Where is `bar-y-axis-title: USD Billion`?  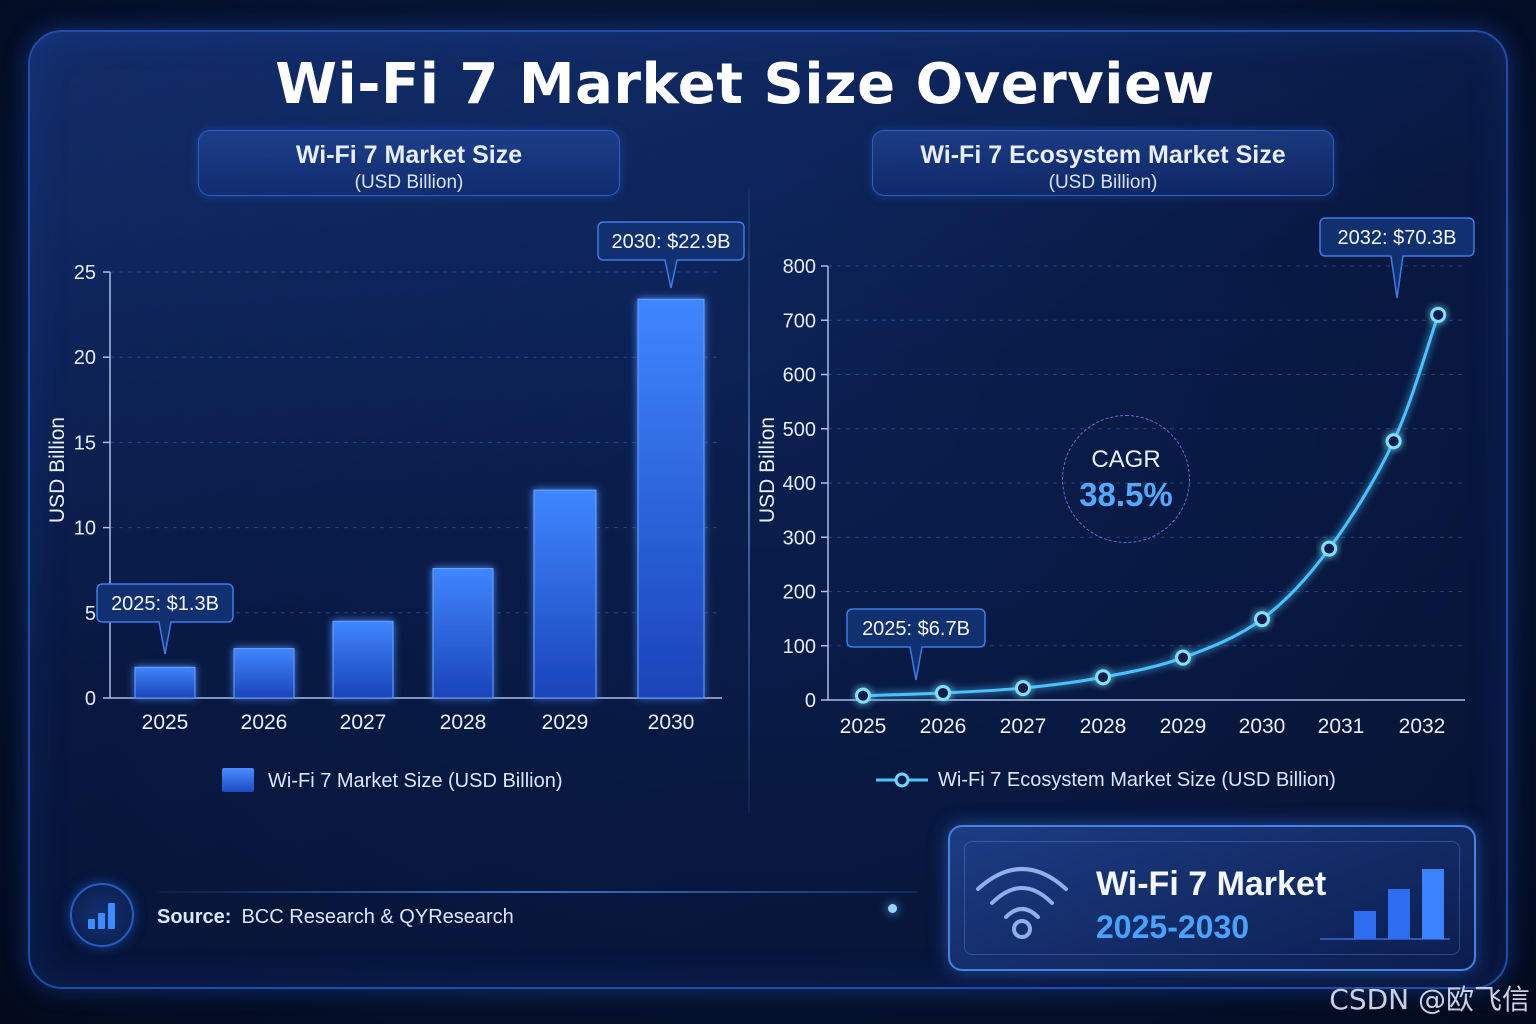
bar-y-axis-title: USD Billion is located at coordinates (57, 470).